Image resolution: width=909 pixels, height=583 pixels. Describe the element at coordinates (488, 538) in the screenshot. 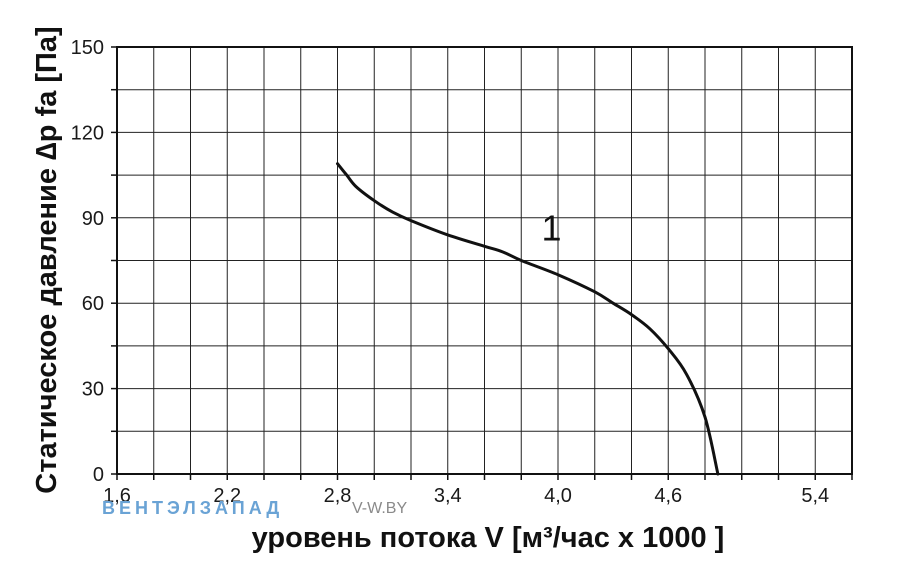

I see `x-axis-title: уровень потока V [м³/час x 1000 ]` at that location.